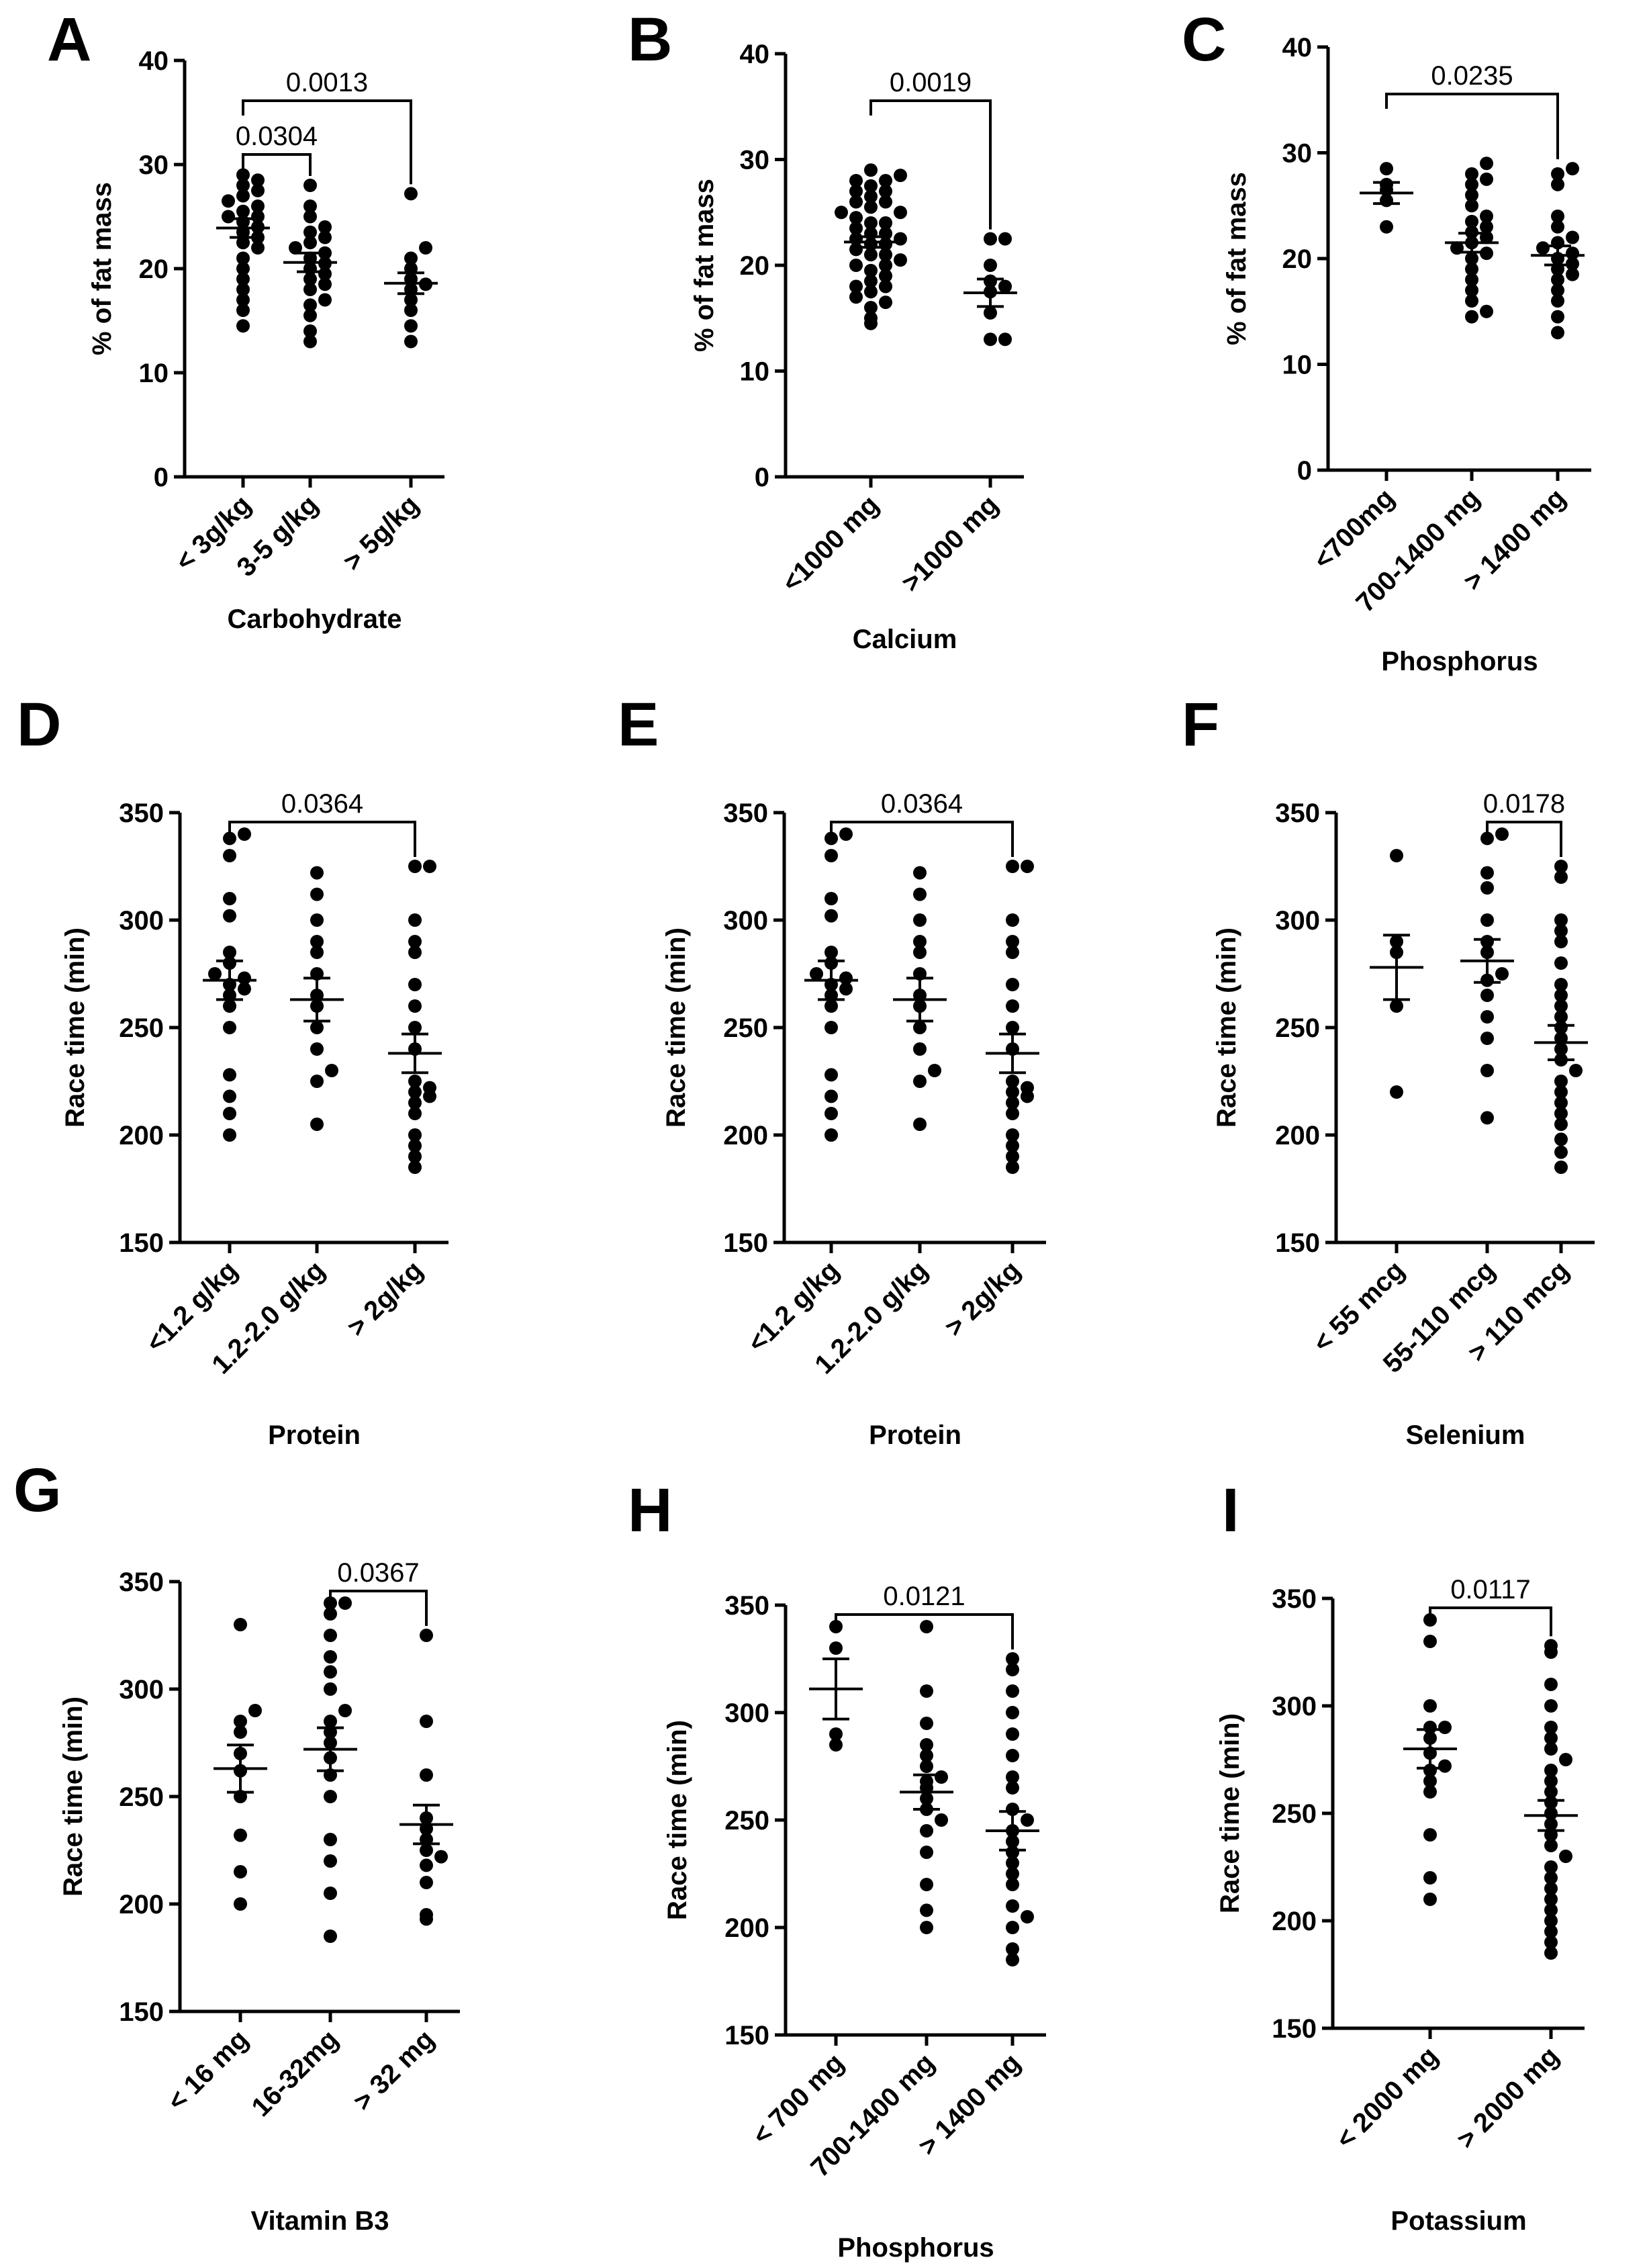 This screenshot has height=2268, width=1649. What do you see at coordinates (1204, 39) in the screenshot?
I see `panel-letter: C` at bounding box center [1204, 39].